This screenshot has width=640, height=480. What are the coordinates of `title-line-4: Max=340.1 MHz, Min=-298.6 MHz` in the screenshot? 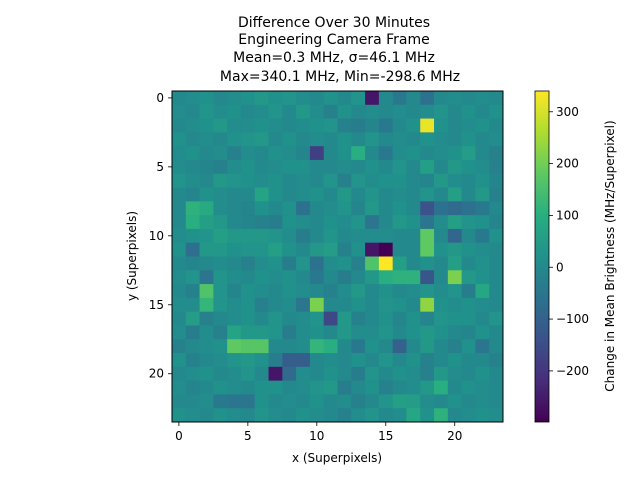 It's located at (340, 77).